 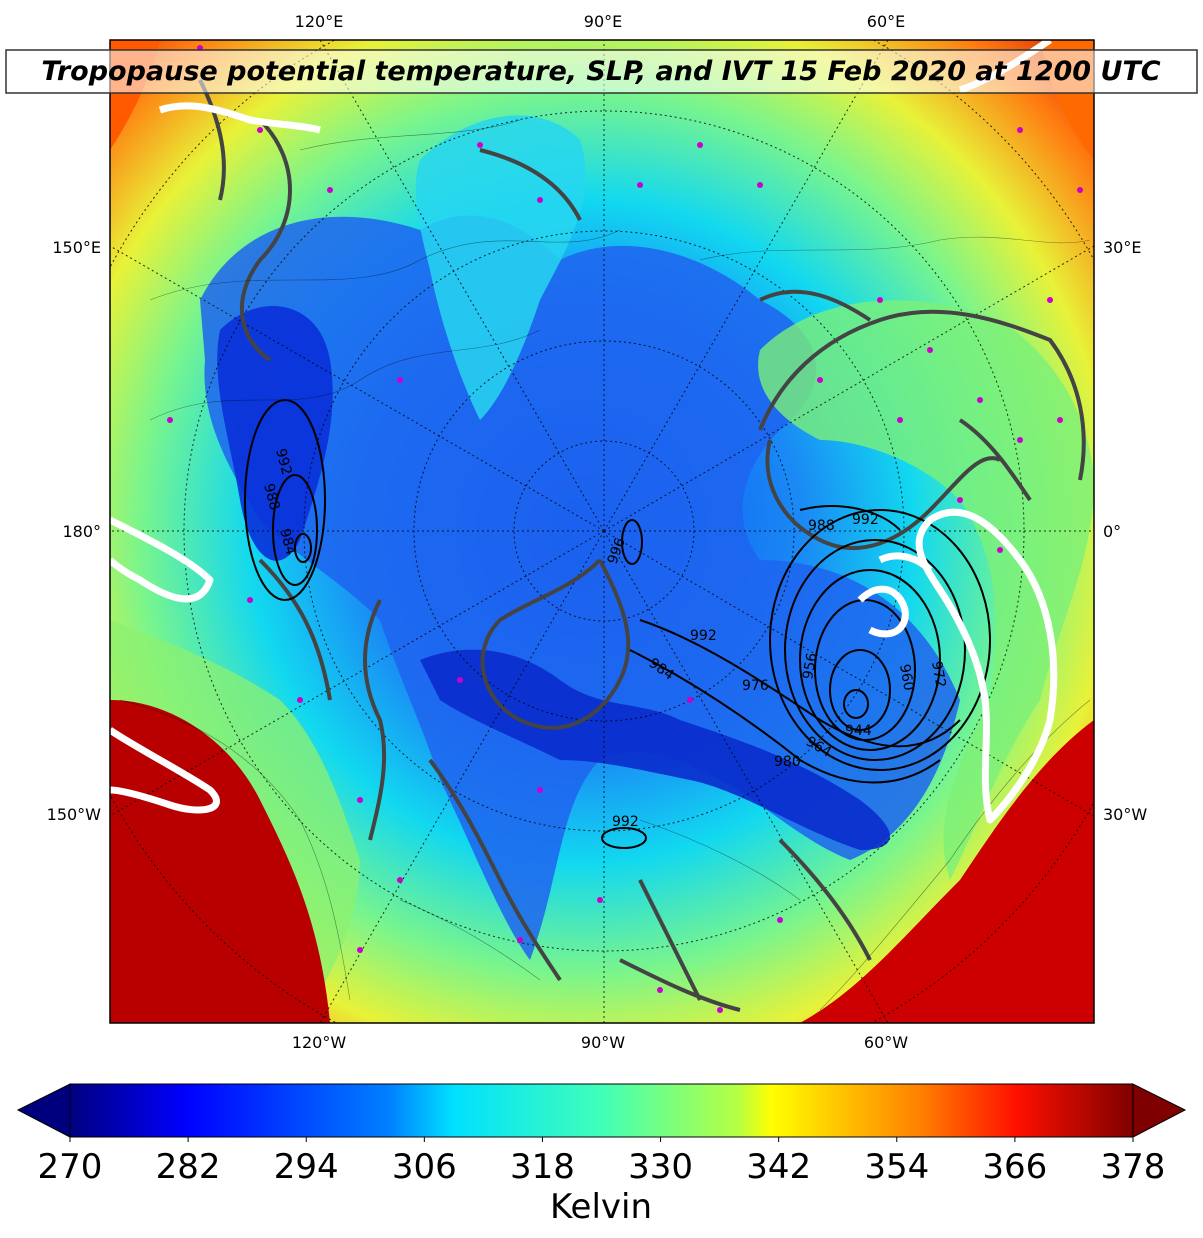 What do you see at coordinates (1122, 247) in the screenshot?
I see `lon-label-right: 30°E` at bounding box center [1122, 247].